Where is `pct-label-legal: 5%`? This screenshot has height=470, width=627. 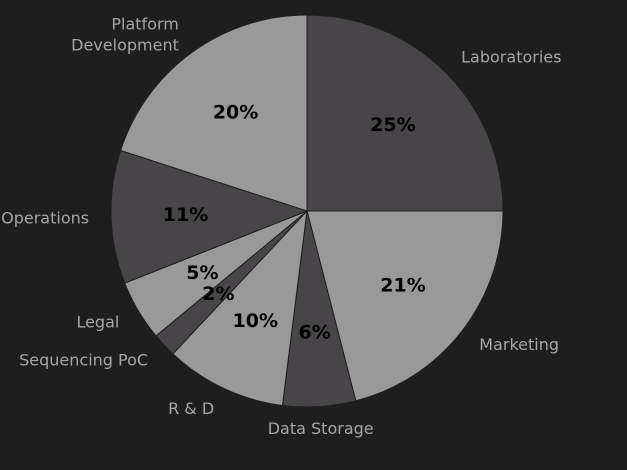
pct-label-legal: 5% is located at coordinates (202, 273).